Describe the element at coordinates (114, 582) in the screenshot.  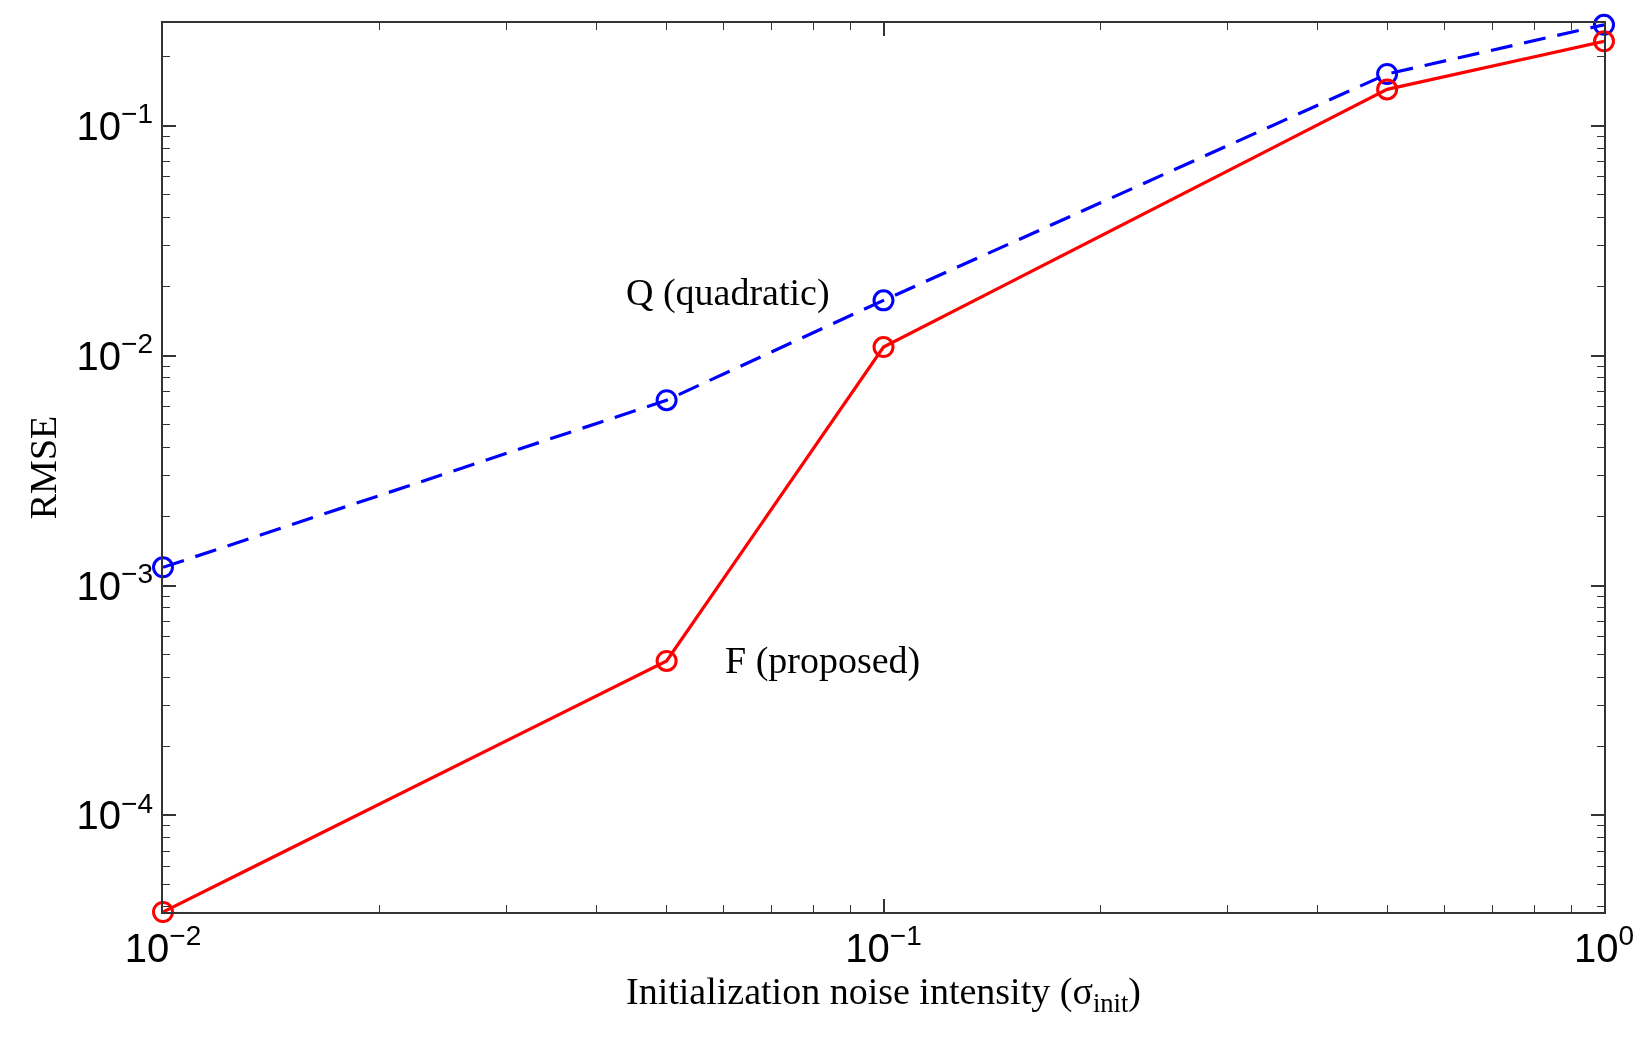
I see `y-tick-label: 10$^{−3}$` at that location.